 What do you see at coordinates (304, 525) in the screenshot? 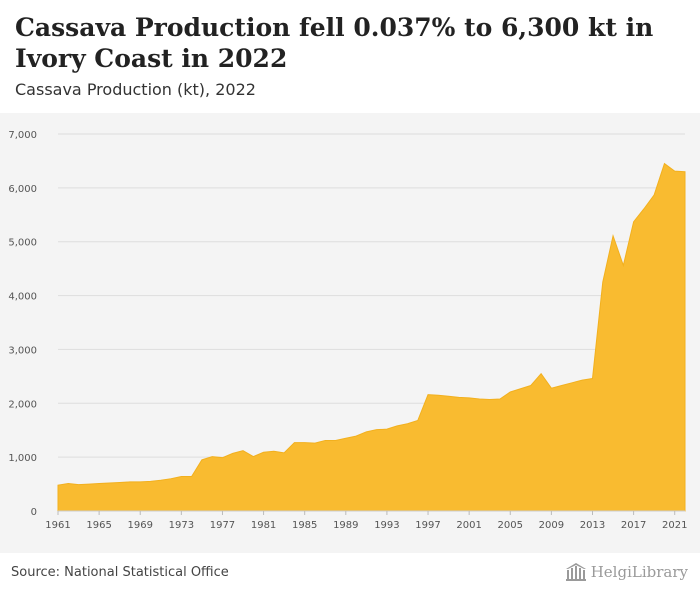
I see `x-tick-label: 1985` at bounding box center [304, 525].